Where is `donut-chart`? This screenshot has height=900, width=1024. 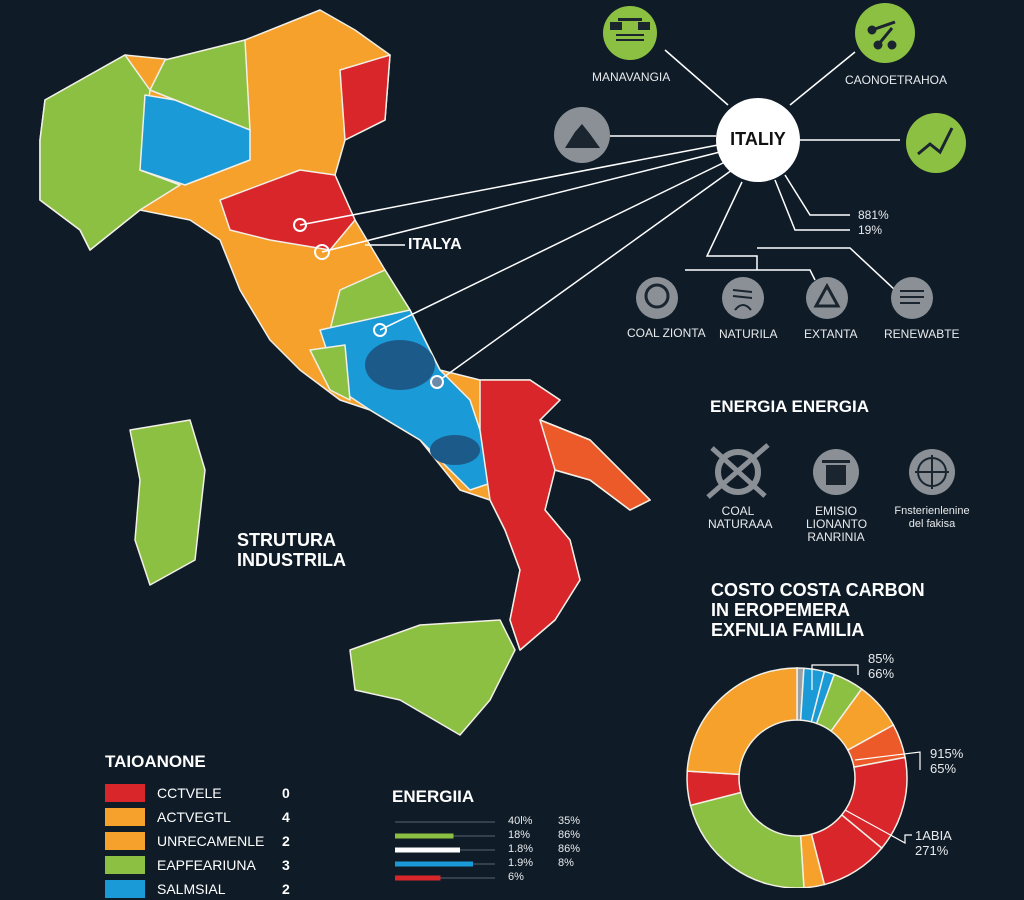 donut-chart is located at coordinates (797, 777).